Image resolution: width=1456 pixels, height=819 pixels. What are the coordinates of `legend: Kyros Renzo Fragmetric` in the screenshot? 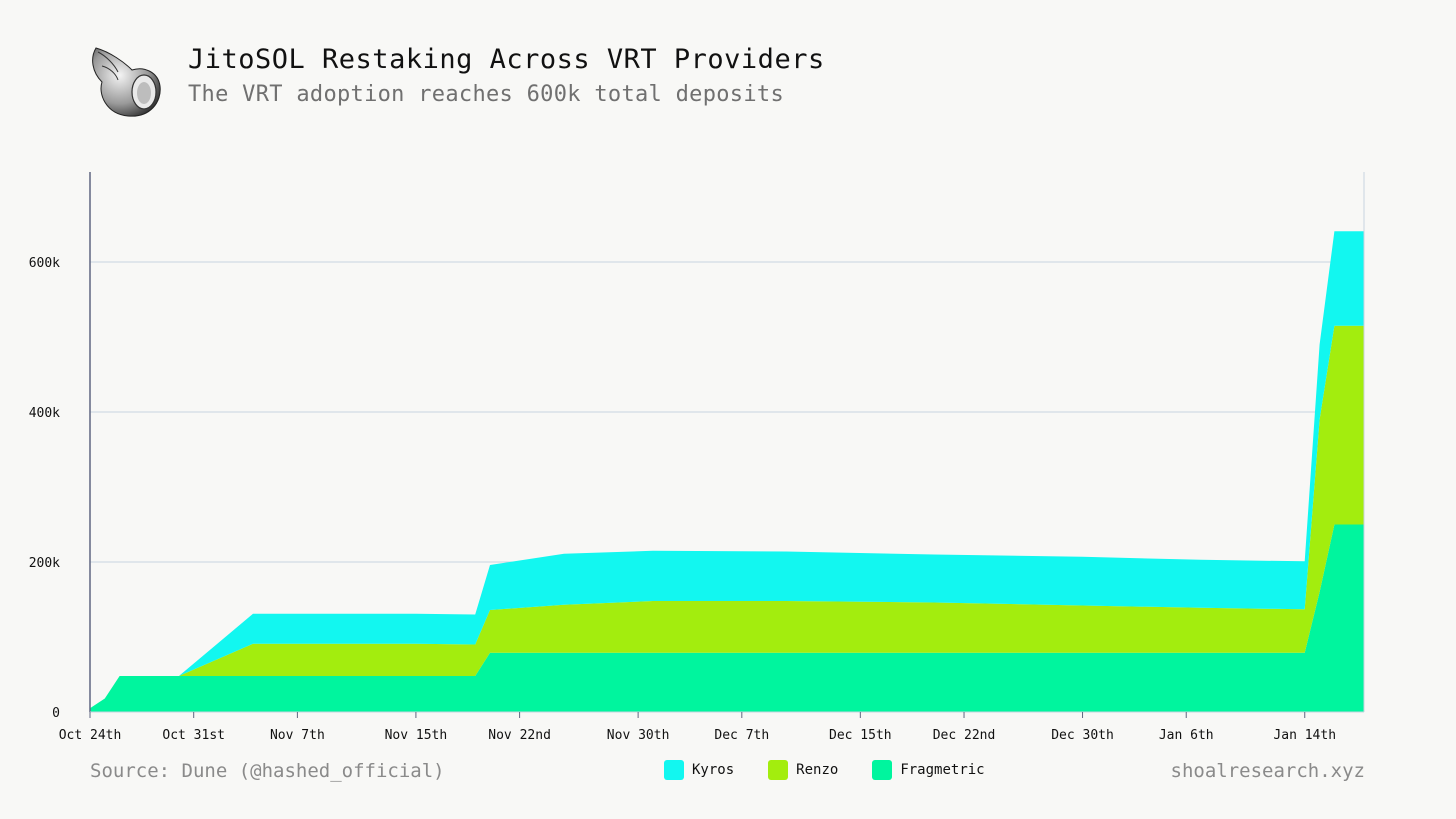 It's located at (841, 770).